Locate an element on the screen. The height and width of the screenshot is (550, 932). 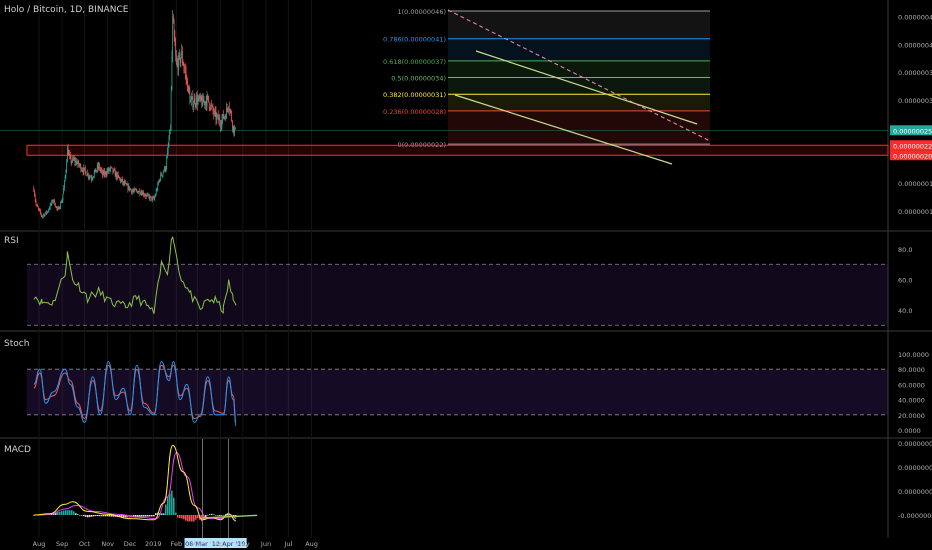
x-tick-label: Jun is located at coordinates (265, 544).